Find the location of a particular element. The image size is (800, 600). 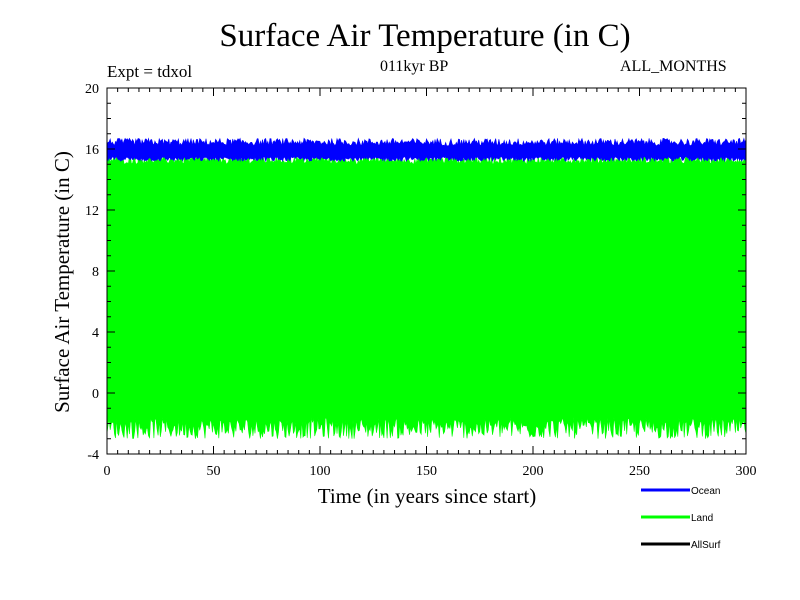

x-axis-label: Time (in years since start) is located at coordinates (427, 496).